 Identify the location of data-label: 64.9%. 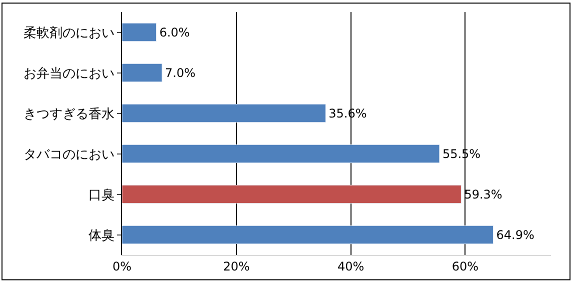
(515, 235).